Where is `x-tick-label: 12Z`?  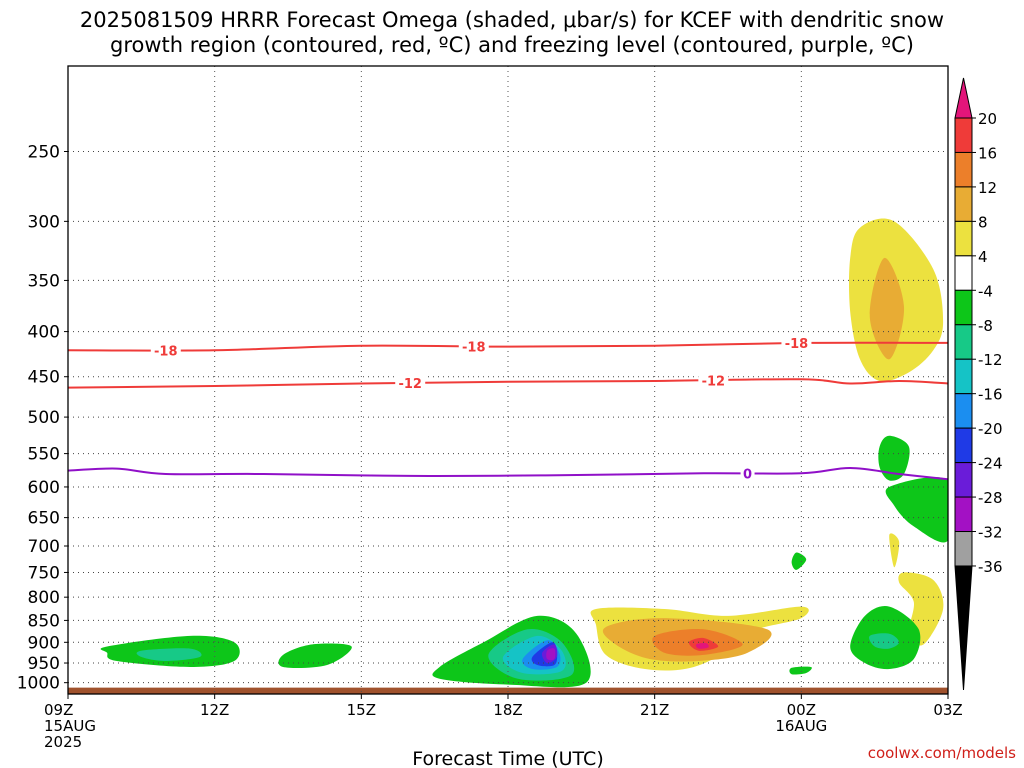
x-tick-label: 12Z is located at coordinates (214, 710).